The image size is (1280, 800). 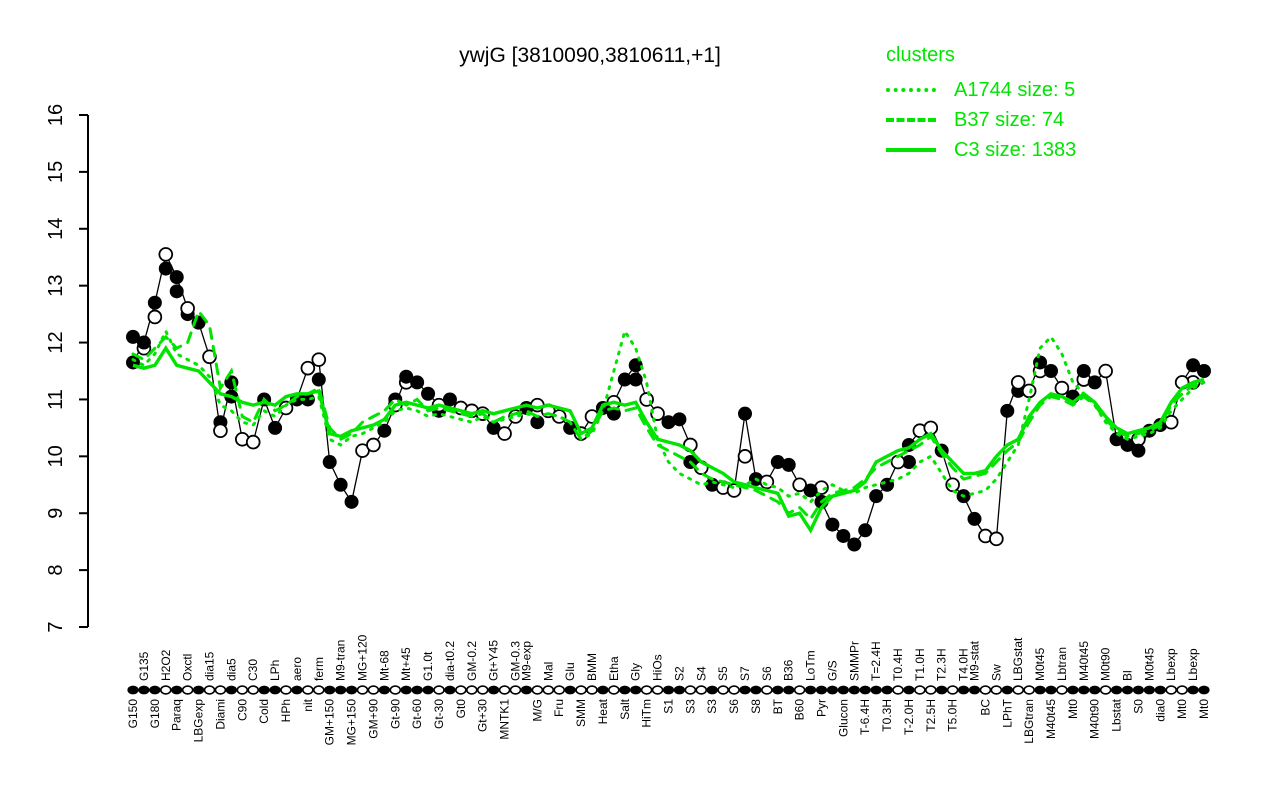 I want to click on condition-label: Sw, so click(x=996, y=672).